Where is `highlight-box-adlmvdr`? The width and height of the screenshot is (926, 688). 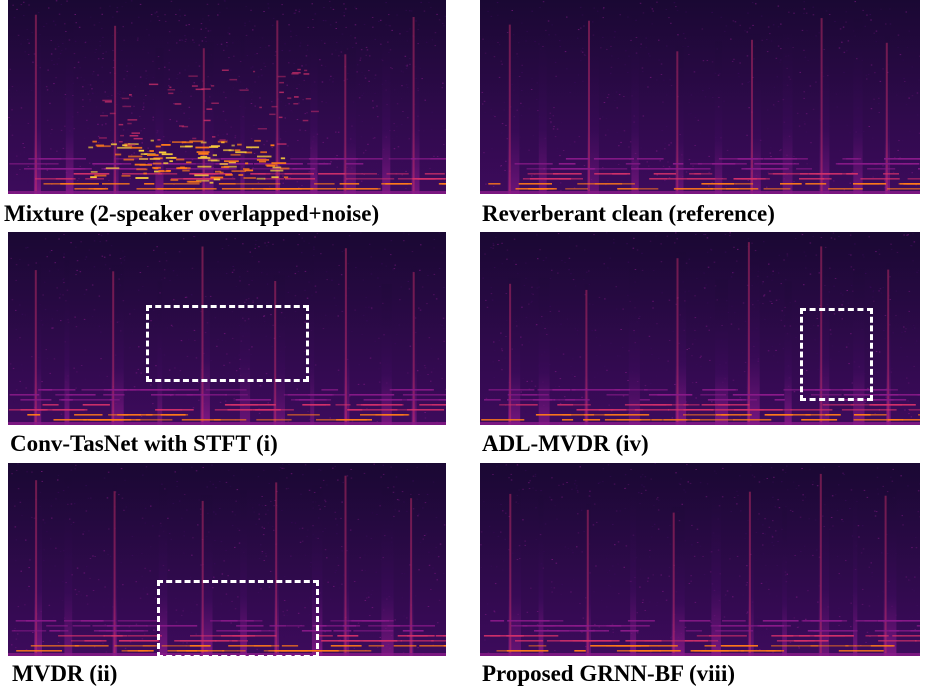
highlight-box-adlmvdr is located at coordinates (836, 354).